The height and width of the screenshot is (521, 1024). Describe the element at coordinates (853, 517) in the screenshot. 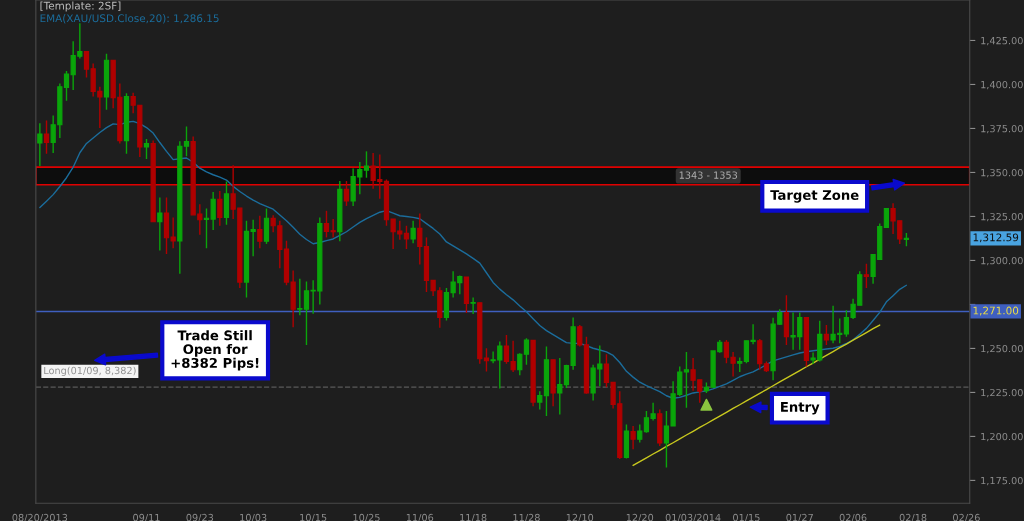

I see `x-tick-label: 02/06` at that location.